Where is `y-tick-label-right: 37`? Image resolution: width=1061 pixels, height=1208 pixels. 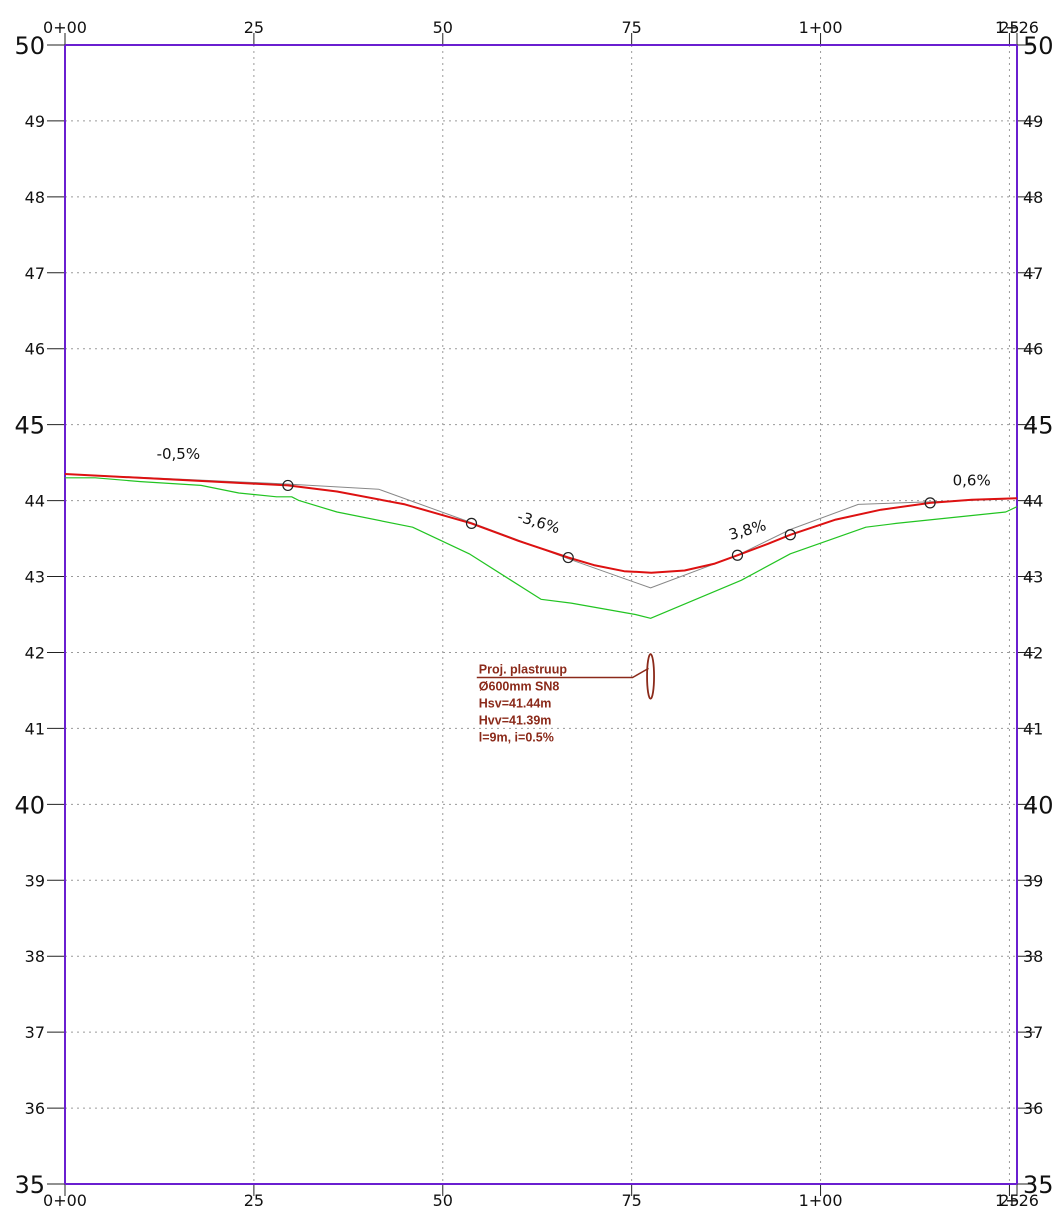 y-tick-label-right: 37 is located at coordinates (1033, 1032).